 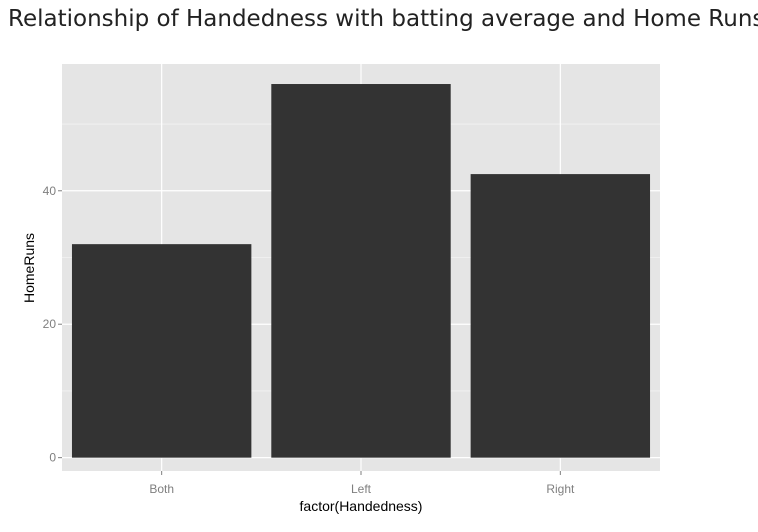 What do you see at coordinates (560, 489) in the screenshot?
I see `x-tick-label: Right` at bounding box center [560, 489].